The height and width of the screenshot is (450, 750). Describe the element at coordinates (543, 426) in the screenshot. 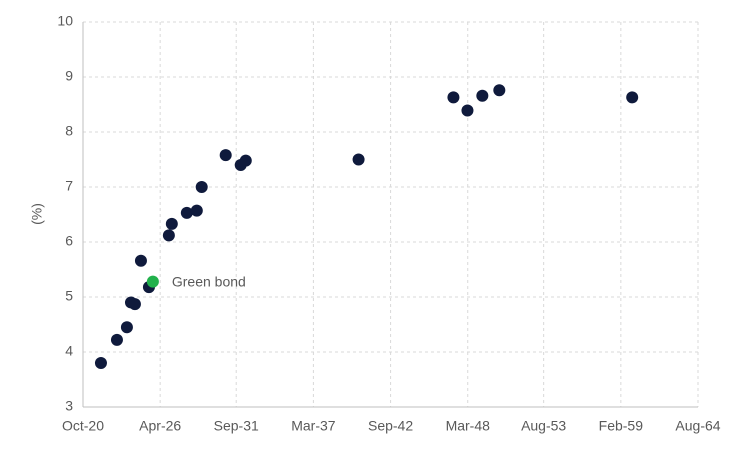

I see `x-tick-label: Aug-53` at that location.